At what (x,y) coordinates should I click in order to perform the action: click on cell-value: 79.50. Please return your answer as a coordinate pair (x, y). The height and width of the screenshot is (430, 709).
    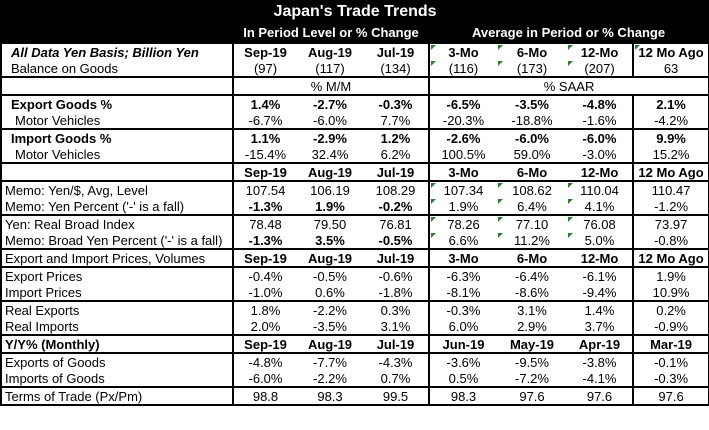
    Looking at the image, I should click on (330, 224).